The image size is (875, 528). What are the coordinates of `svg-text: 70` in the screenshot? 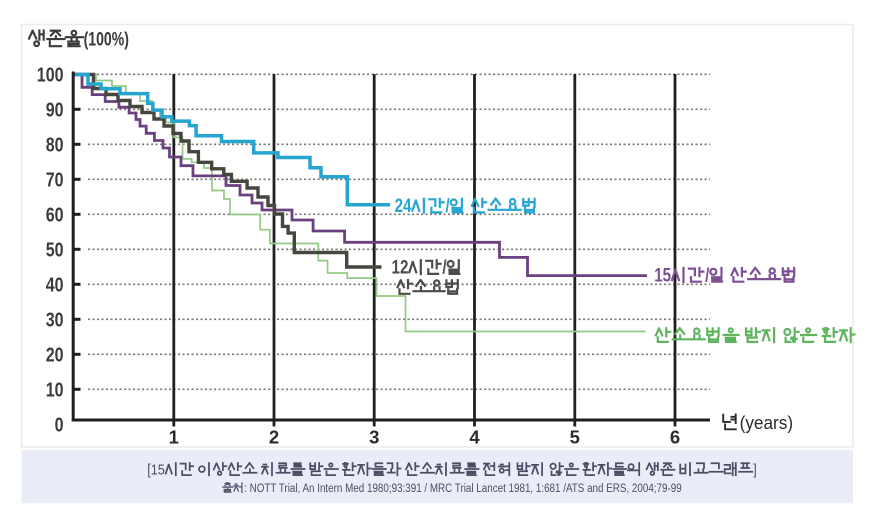 It's located at (55, 181).